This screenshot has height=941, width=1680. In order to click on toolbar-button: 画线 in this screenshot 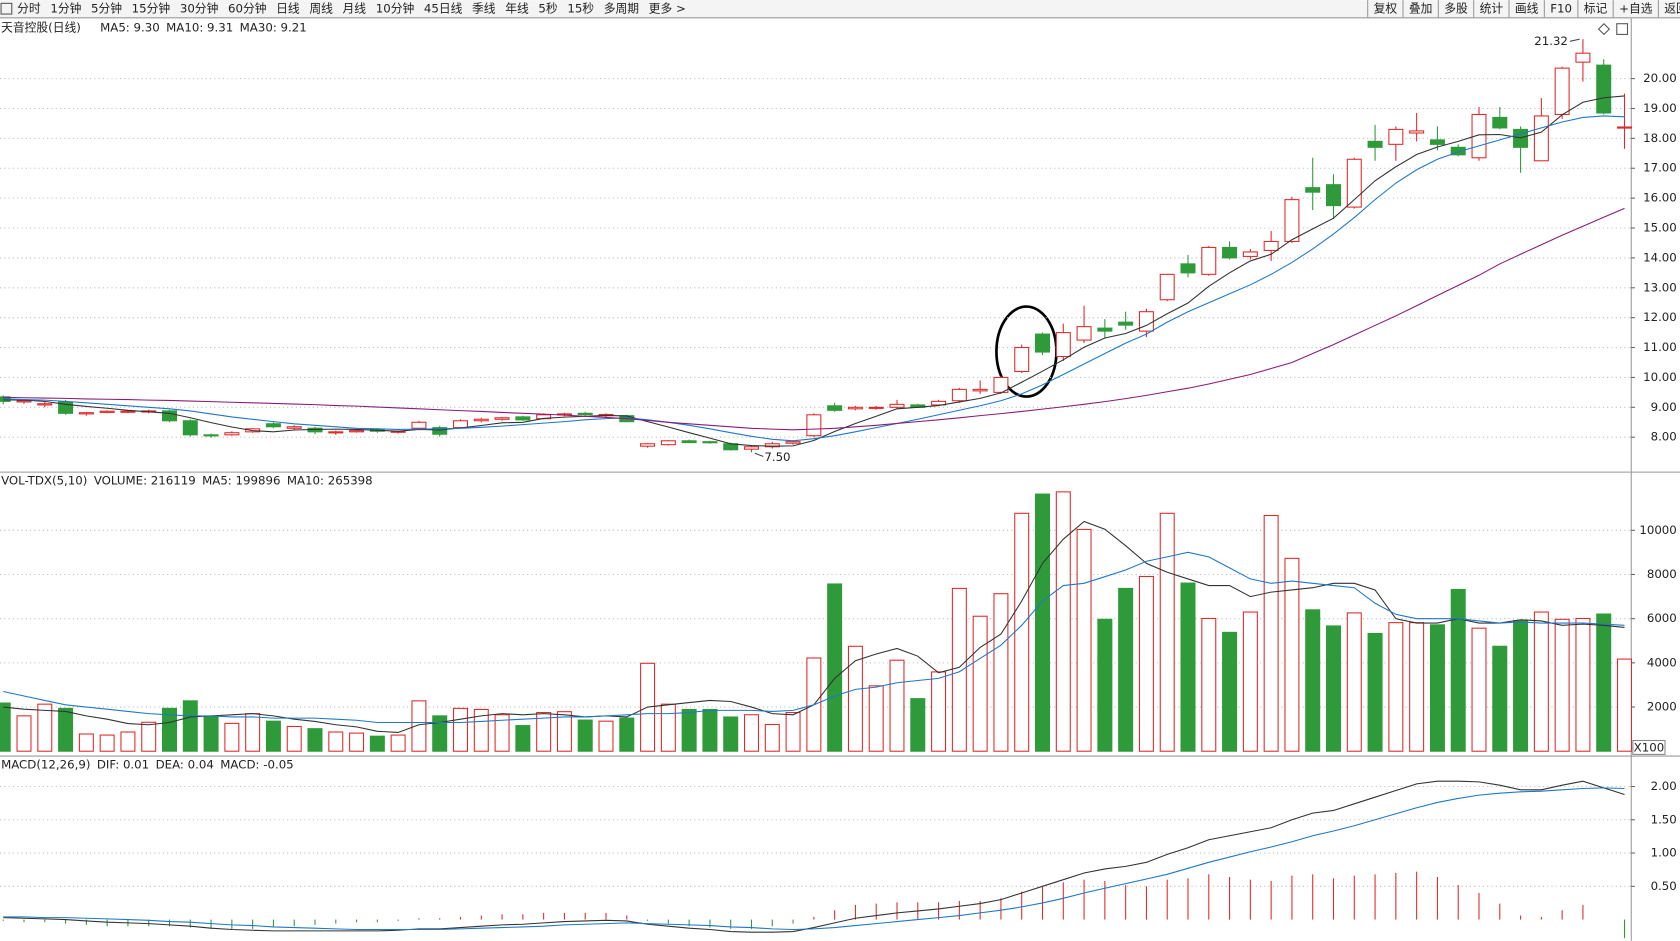, I will do `click(1527, 9)`.